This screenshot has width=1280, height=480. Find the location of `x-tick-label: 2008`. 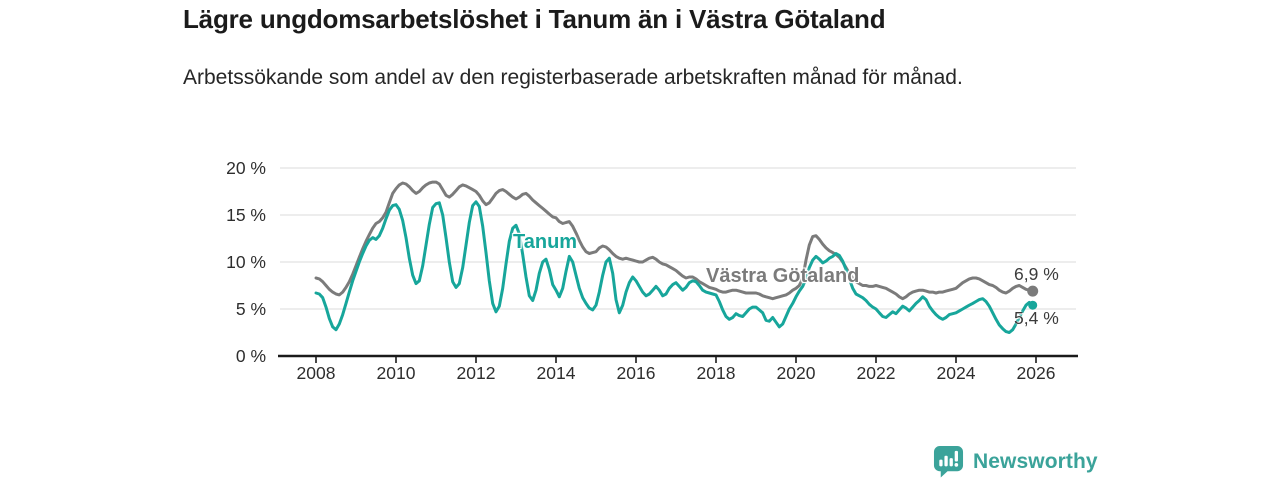

x-tick-label: 2008 is located at coordinates (316, 373).